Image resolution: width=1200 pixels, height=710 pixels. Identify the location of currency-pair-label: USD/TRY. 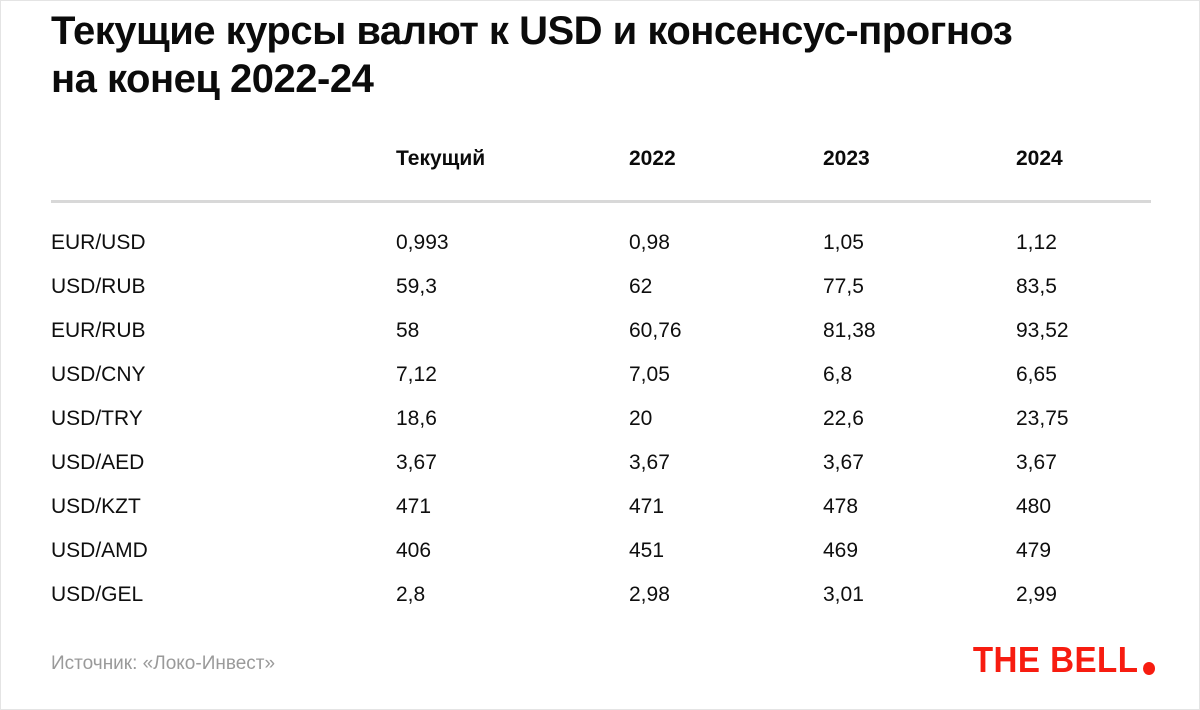
(97, 418).